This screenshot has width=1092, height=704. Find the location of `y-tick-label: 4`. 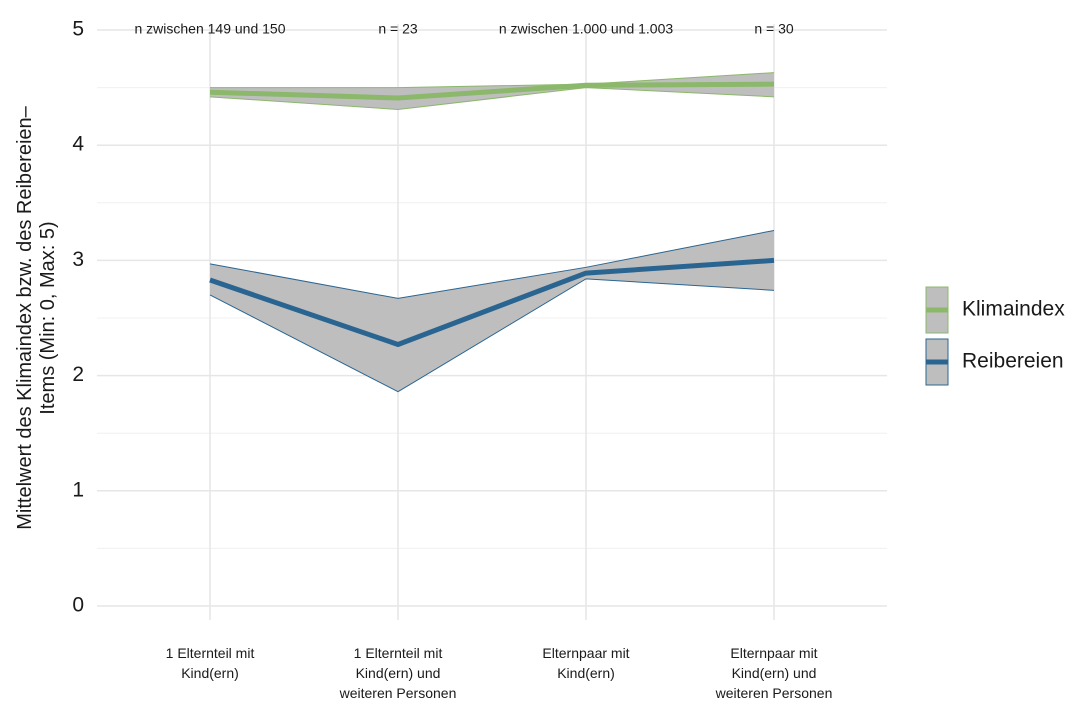

y-tick-label: 4 is located at coordinates (78, 144).